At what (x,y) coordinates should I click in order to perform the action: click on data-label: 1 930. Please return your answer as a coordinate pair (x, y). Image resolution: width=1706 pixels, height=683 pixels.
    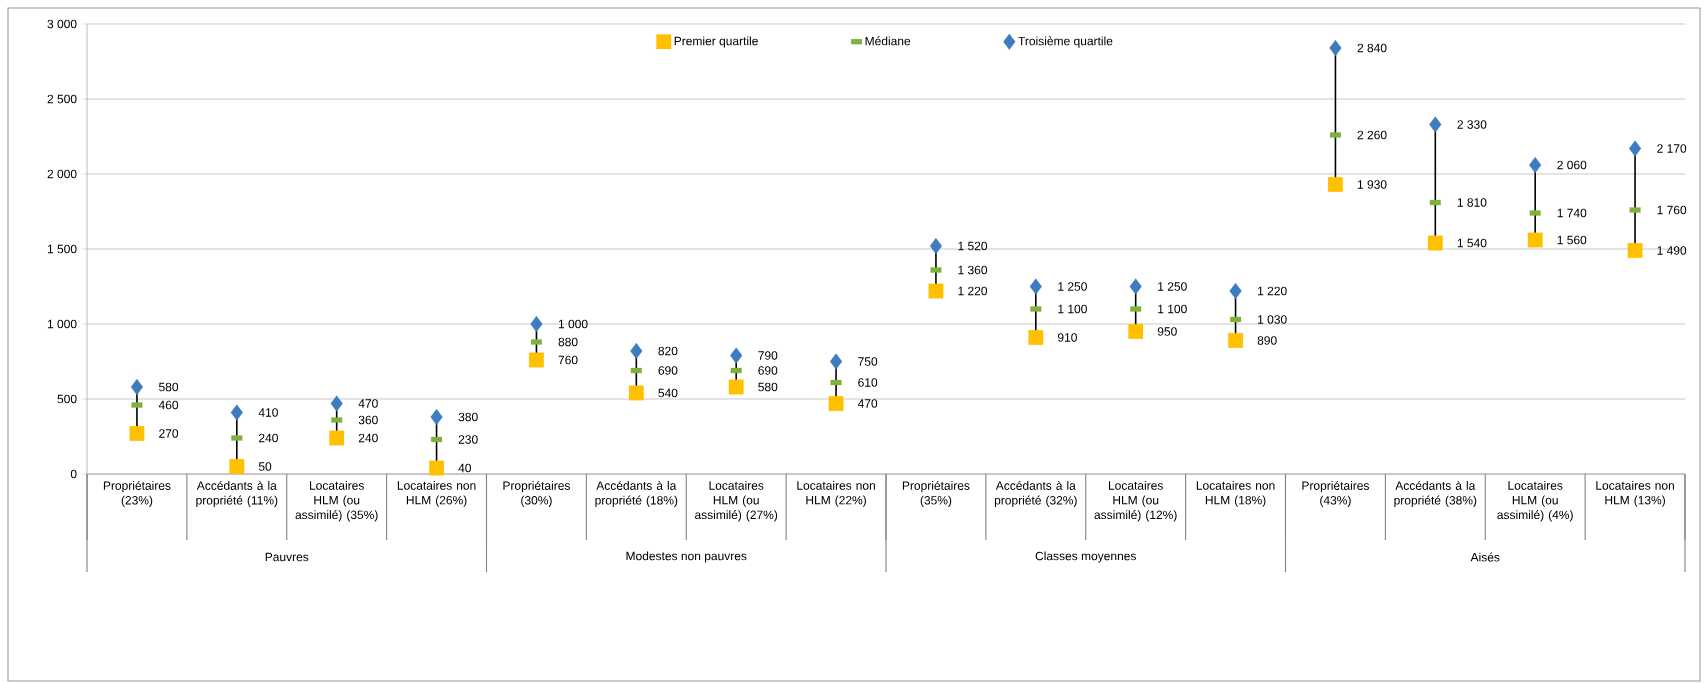
    Looking at the image, I should click on (1372, 184).